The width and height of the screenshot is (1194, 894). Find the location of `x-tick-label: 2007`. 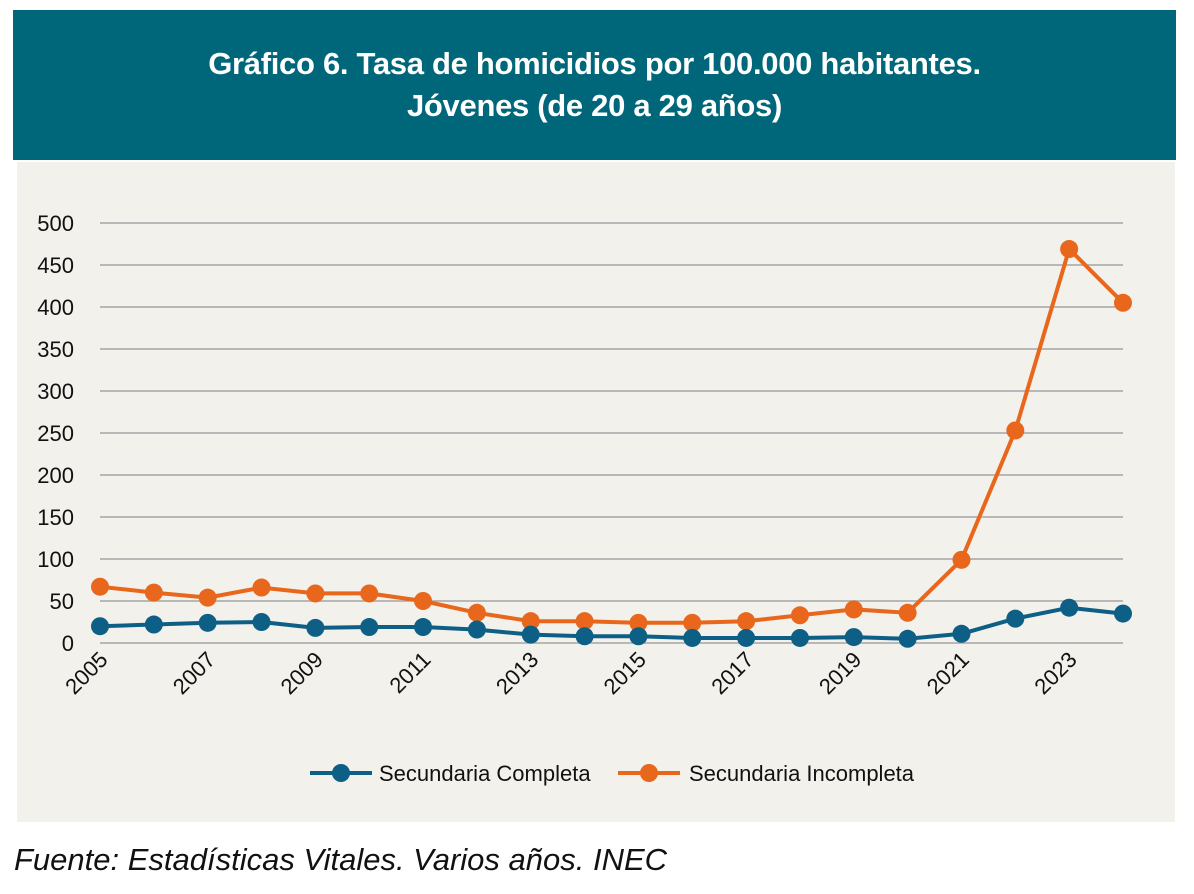

x-tick-label: 2007 is located at coordinates (194, 673).